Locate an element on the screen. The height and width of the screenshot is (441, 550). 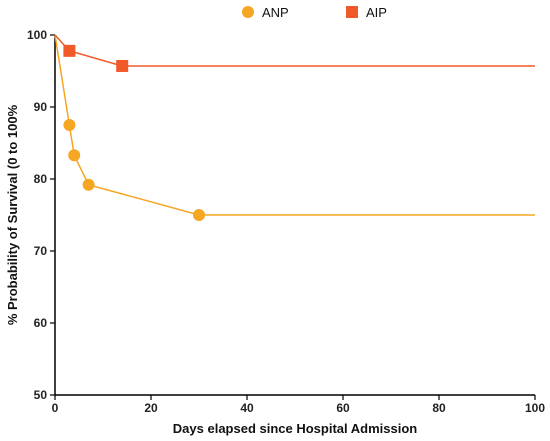
x-tick-label: 0 is located at coordinates (55, 408).